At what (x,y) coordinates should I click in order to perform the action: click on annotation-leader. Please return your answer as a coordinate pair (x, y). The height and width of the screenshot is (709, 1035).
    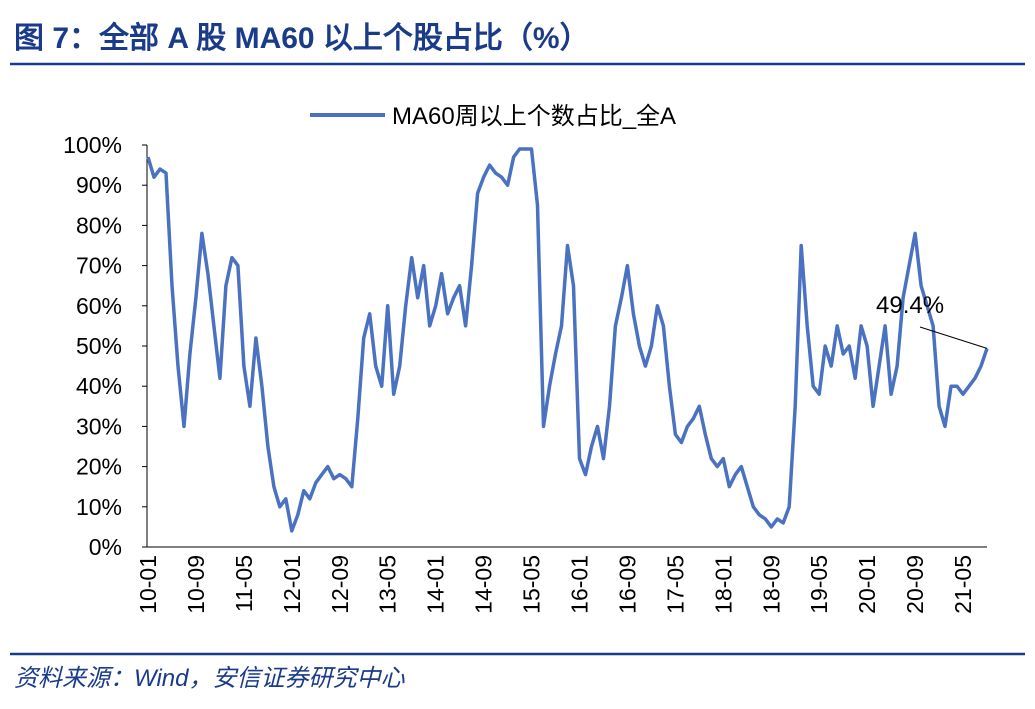
    Looking at the image, I should click on (953, 337).